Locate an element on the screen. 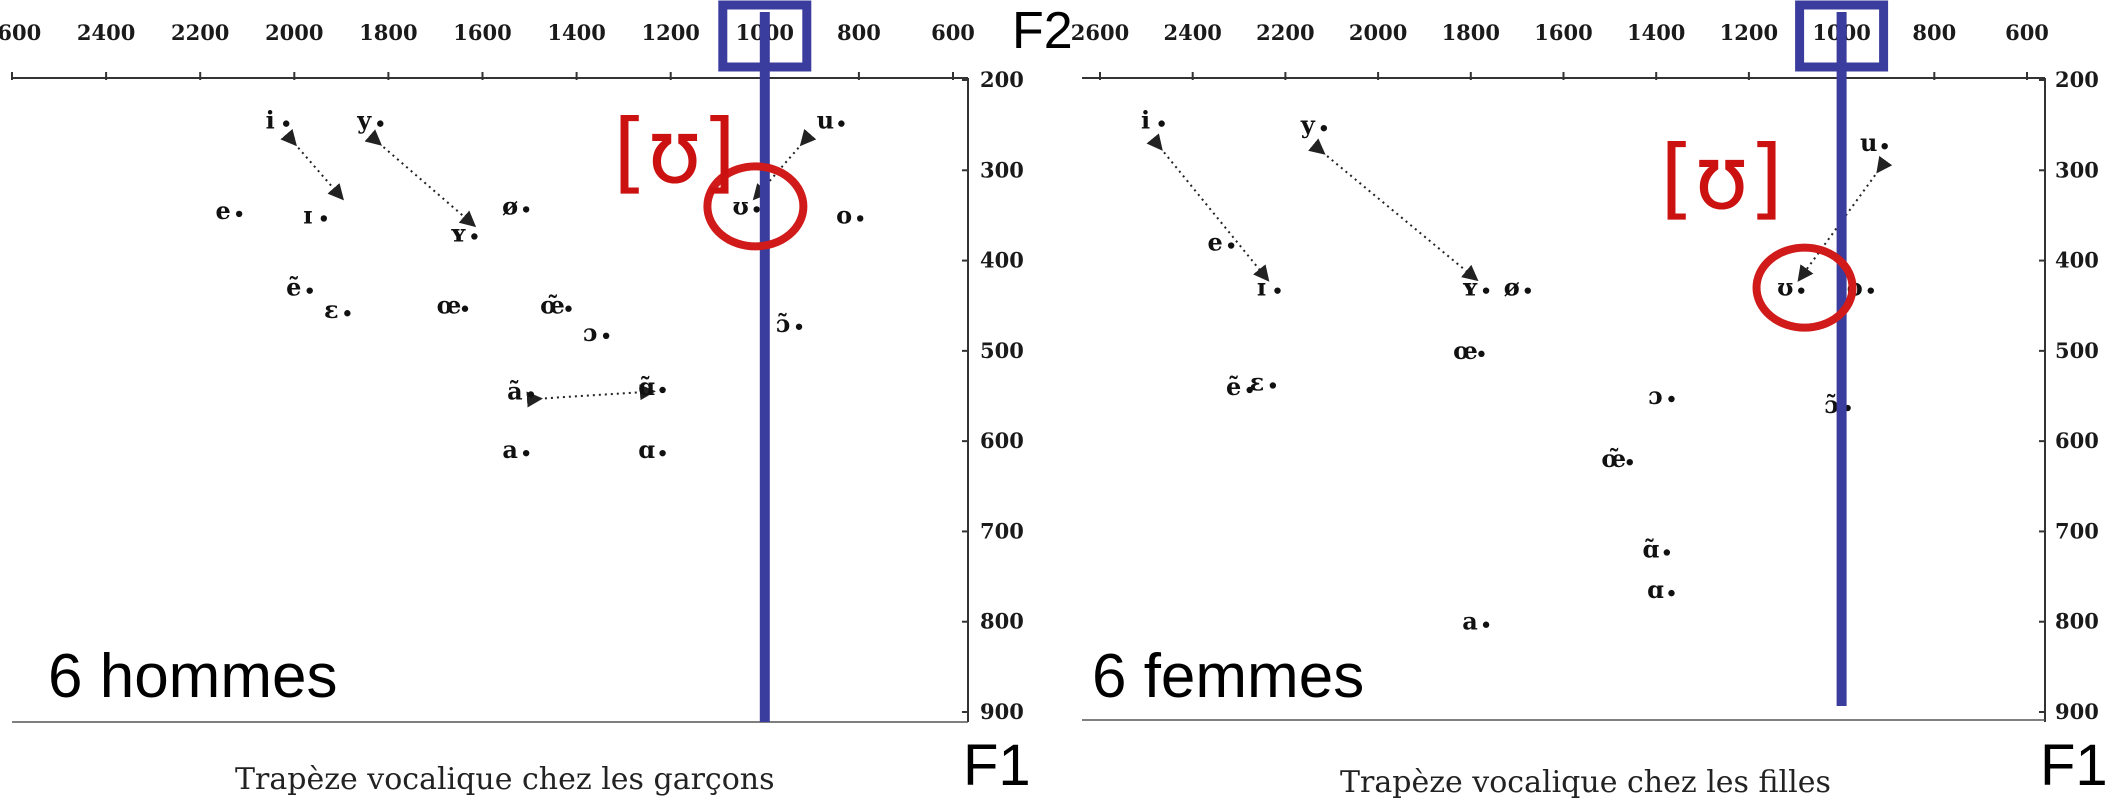 The height and width of the screenshot is (799, 2125). y-tick-label: 400 is located at coordinates (2077, 260).